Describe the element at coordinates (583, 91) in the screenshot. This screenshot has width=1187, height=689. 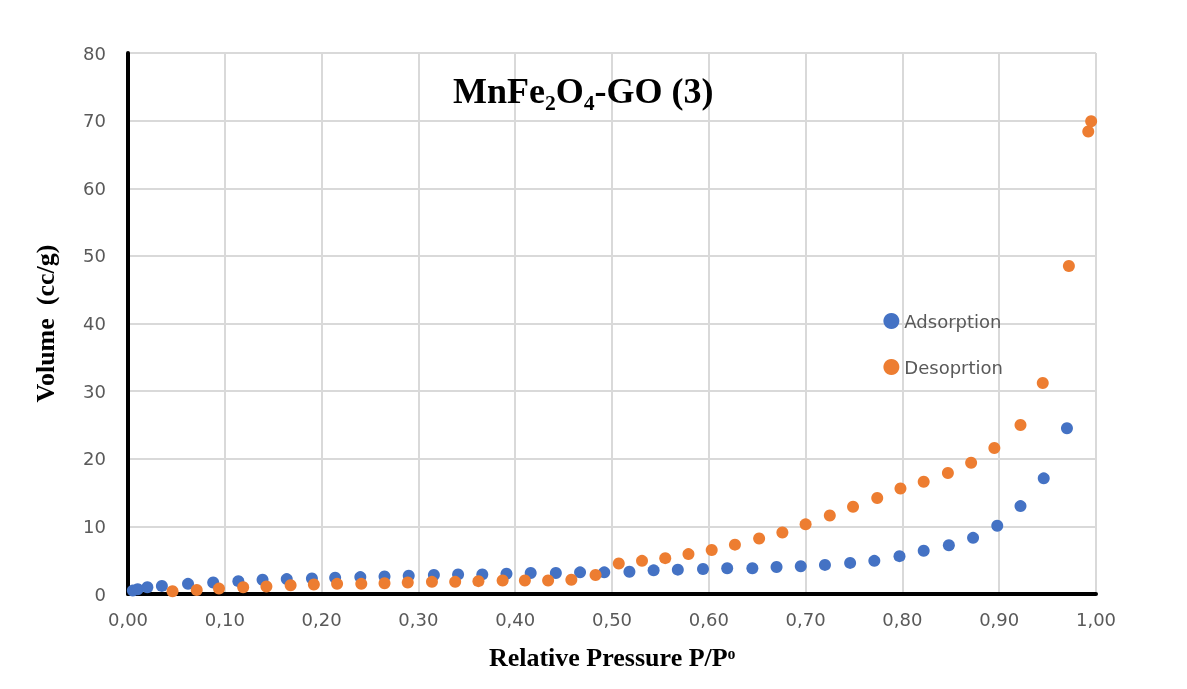
I see `text: MnFe₂O₄-GO (3)` at that location.